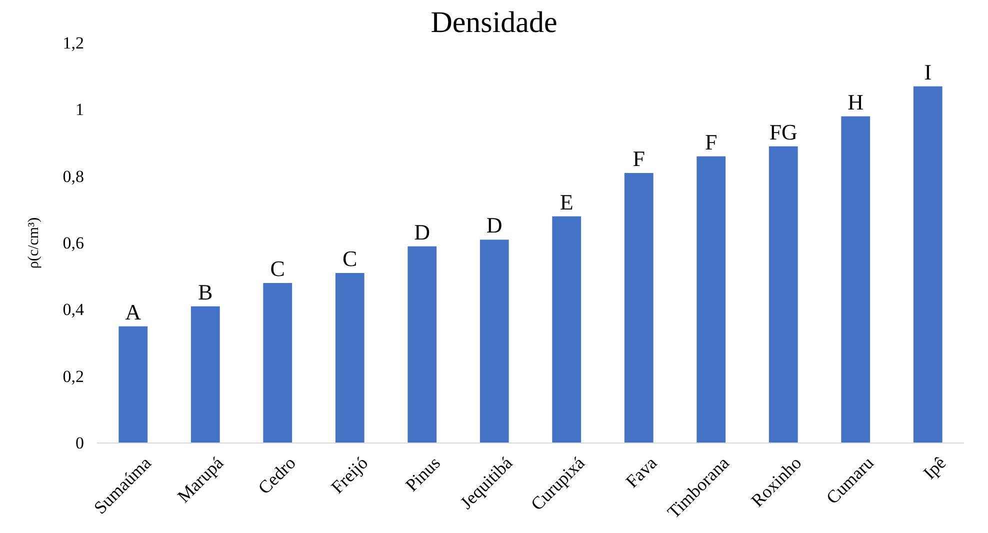  What do you see at coordinates (133, 311) in the screenshot?
I see `annotation: A` at bounding box center [133, 311].